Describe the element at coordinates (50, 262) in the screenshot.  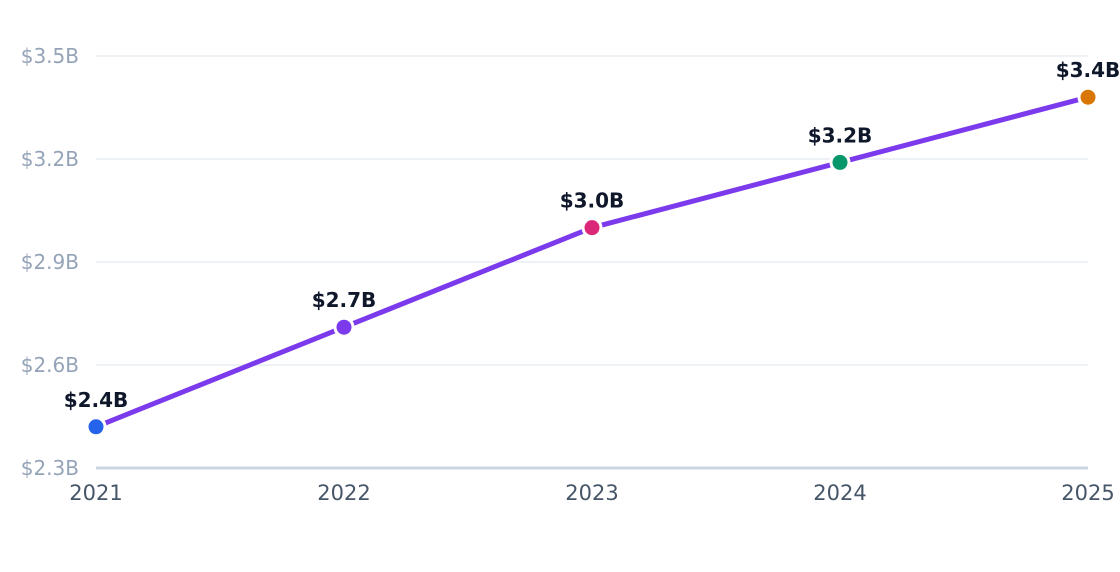
I see `y-tick-label: $2.9B` at that location.